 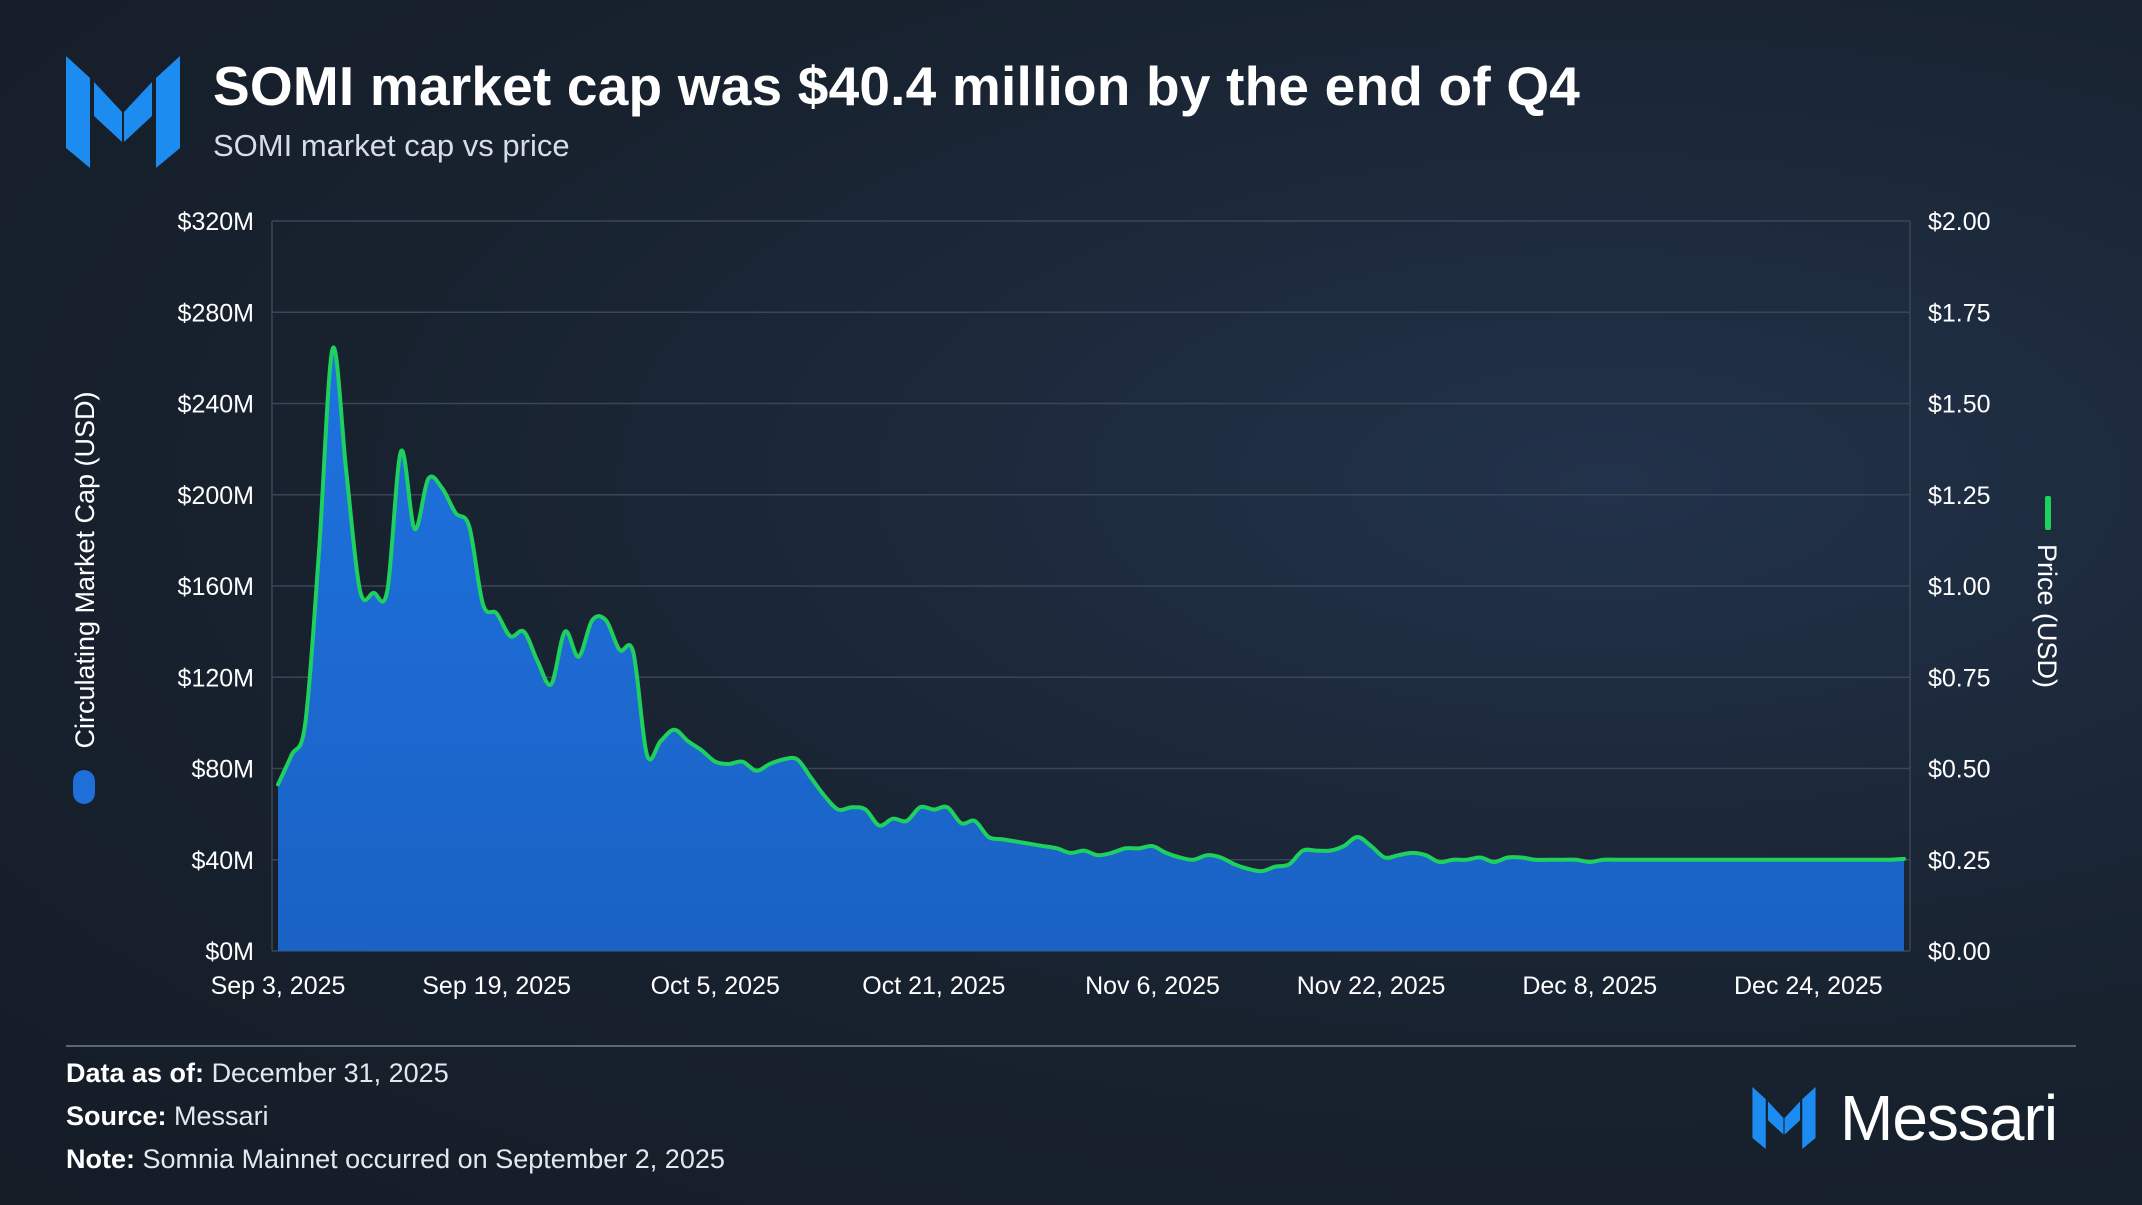 What do you see at coordinates (391, 145) in the screenshot?
I see `page-subtitle: SOMI market cap vs price` at bounding box center [391, 145].